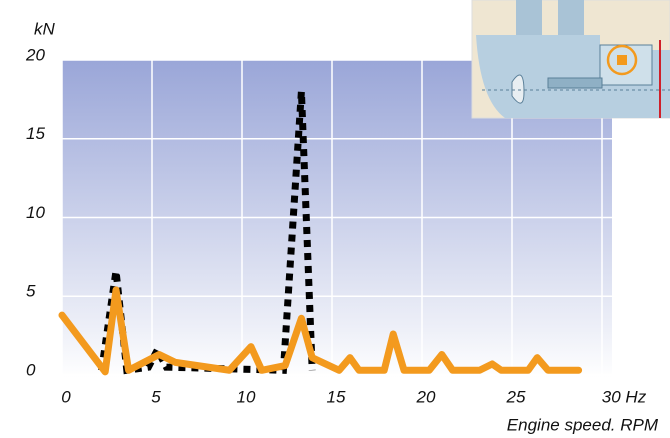 This screenshot has width=670, height=438. I want to click on x-tick-label: 15, so click(336, 396).